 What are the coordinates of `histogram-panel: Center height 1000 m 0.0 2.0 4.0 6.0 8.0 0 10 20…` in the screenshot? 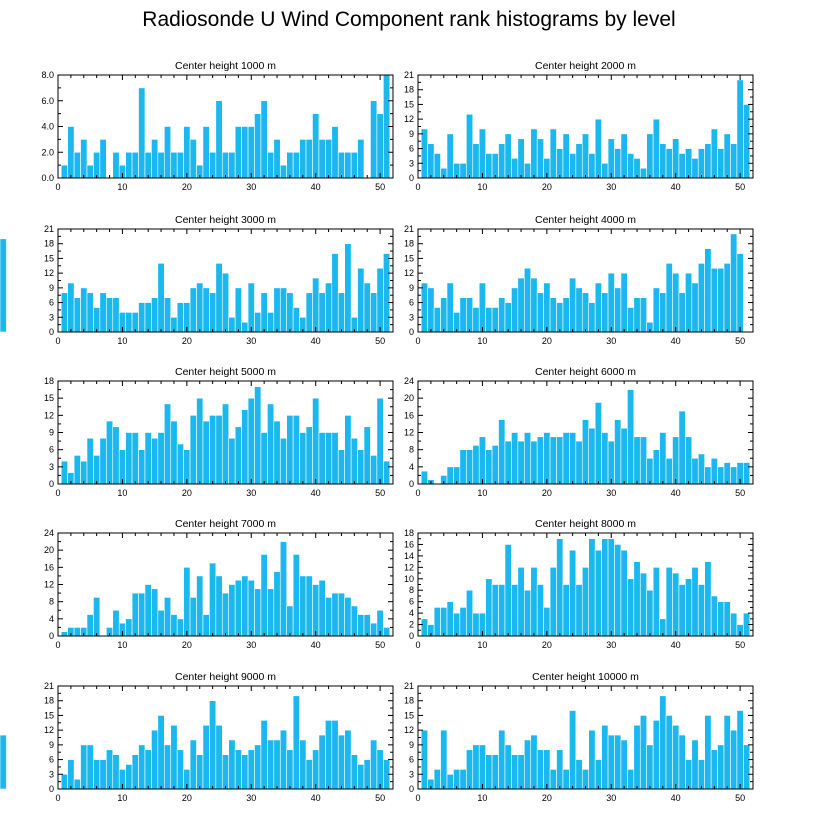 It's located at (217, 126).